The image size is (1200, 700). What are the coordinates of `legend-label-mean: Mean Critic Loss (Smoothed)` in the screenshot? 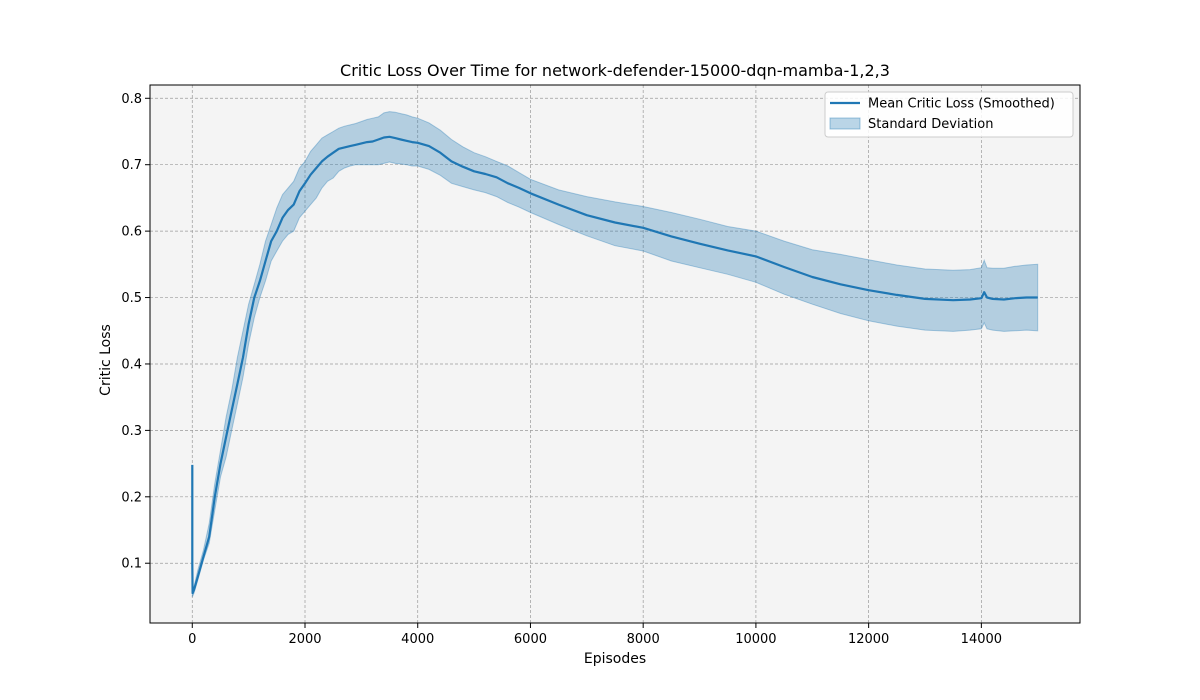 It's located at (961, 104).